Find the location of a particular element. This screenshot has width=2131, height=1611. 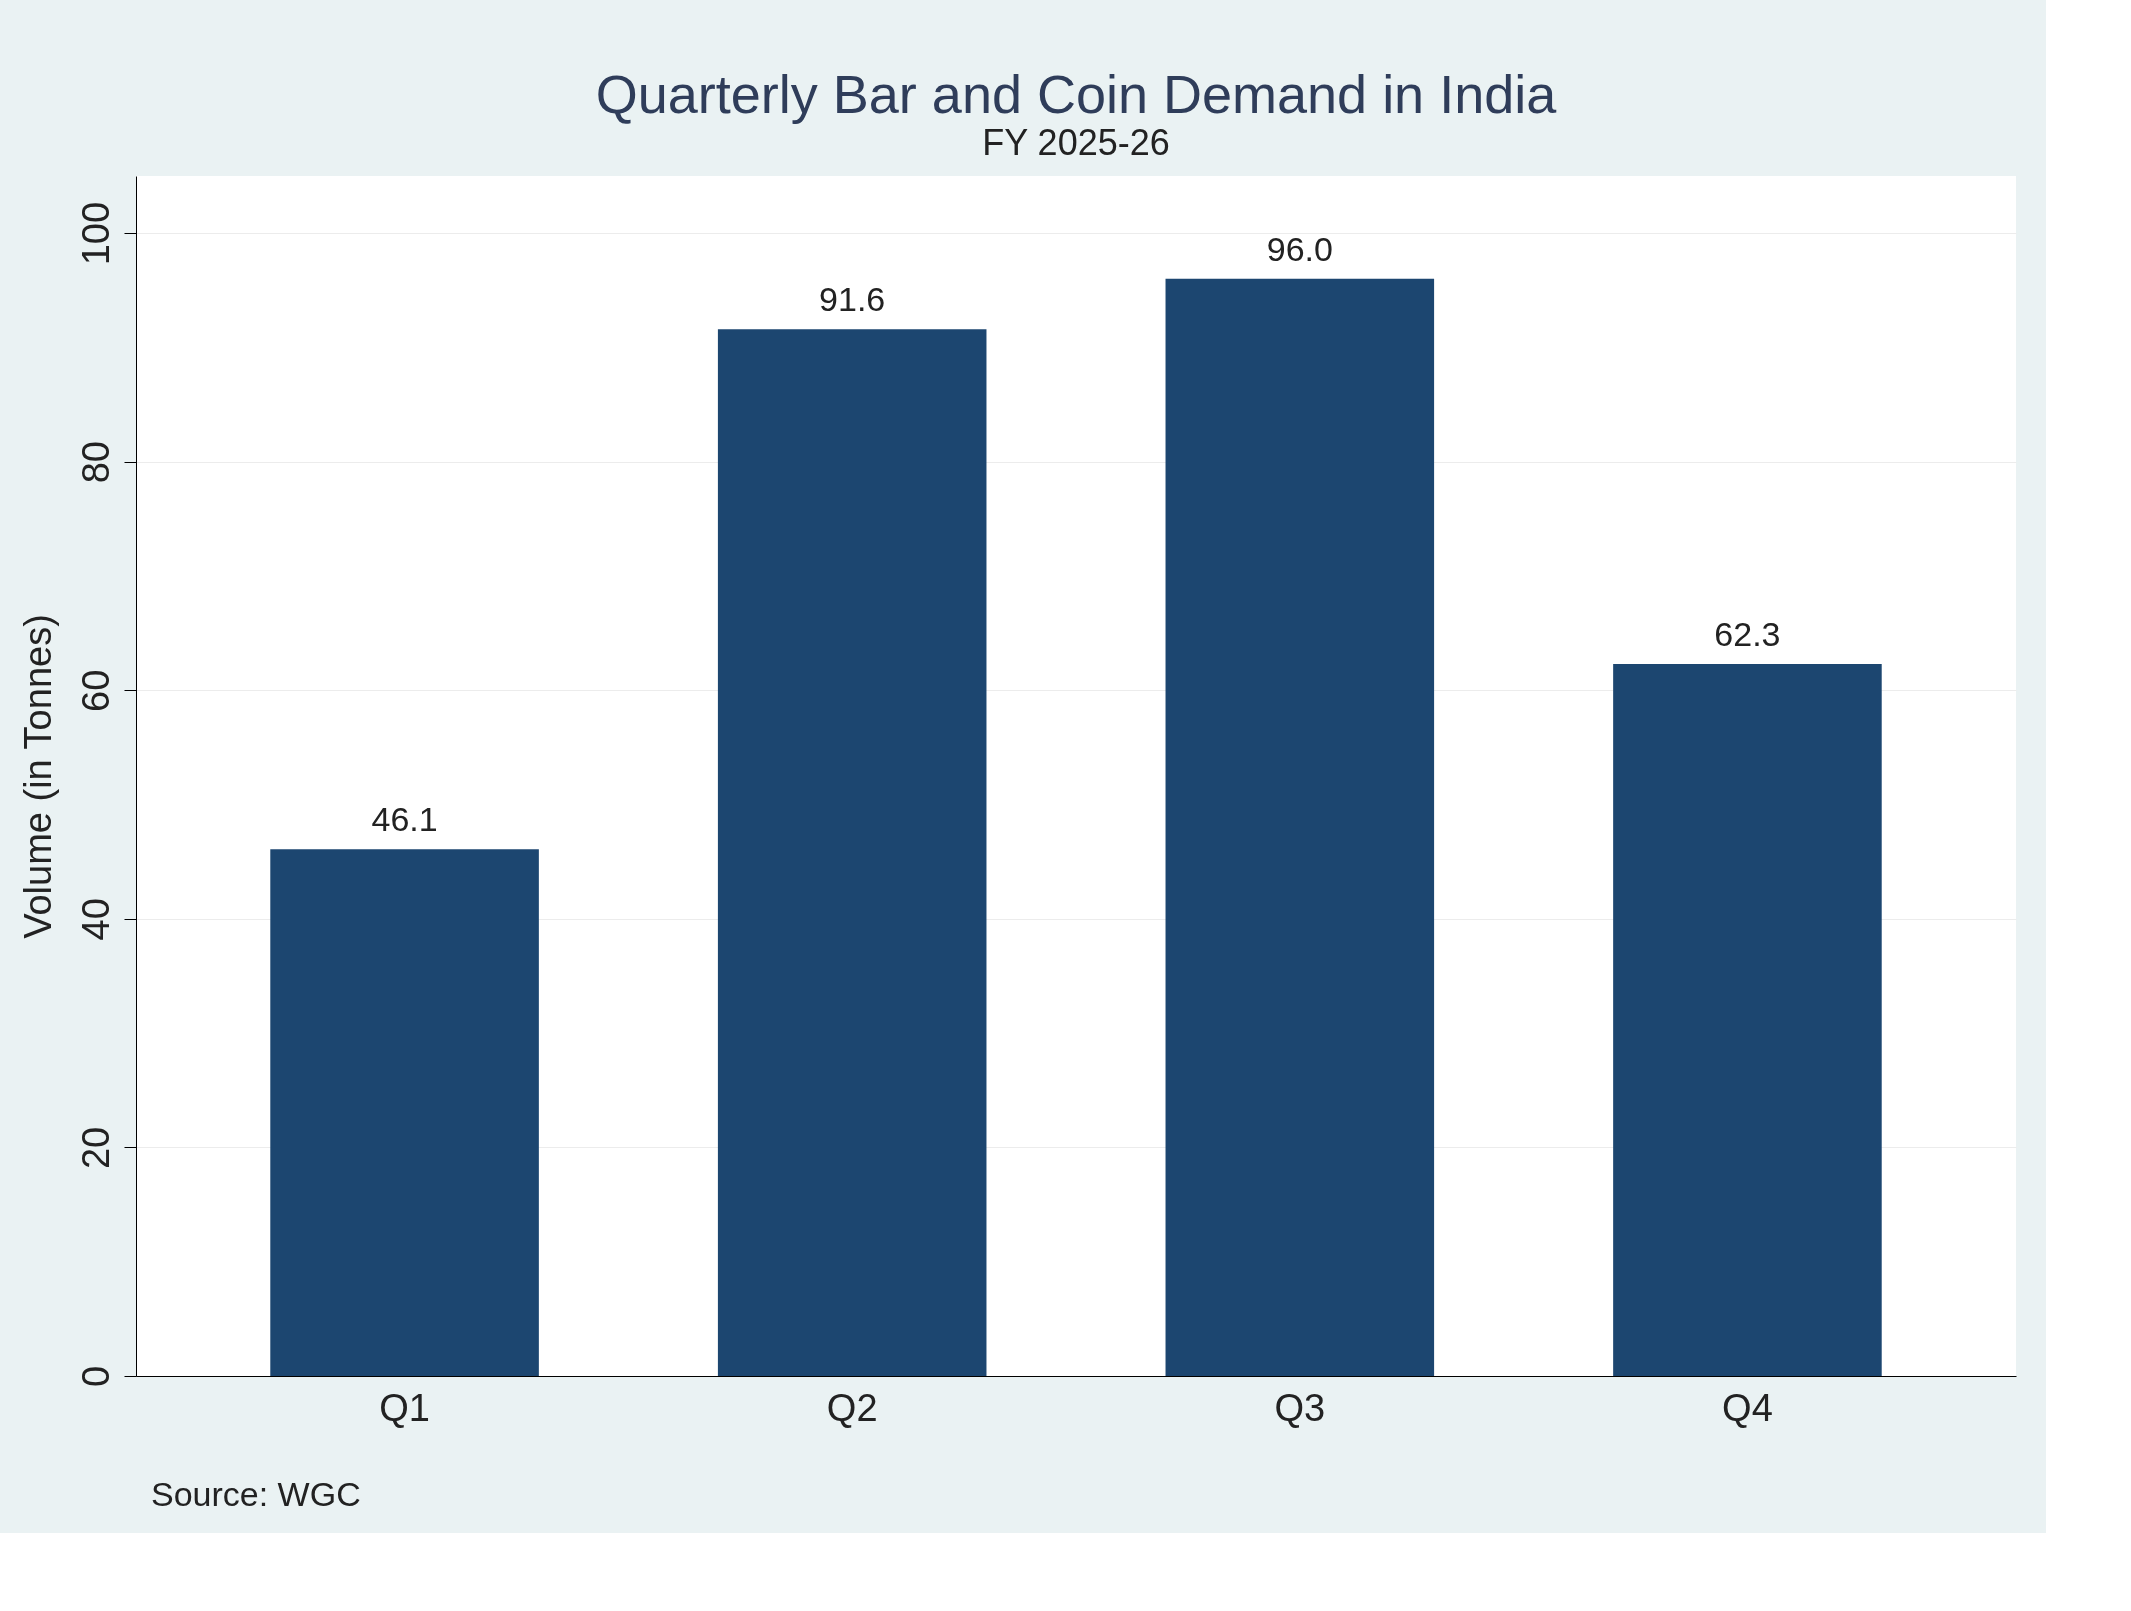

data-label: 46.1 is located at coordinates (404, 819).